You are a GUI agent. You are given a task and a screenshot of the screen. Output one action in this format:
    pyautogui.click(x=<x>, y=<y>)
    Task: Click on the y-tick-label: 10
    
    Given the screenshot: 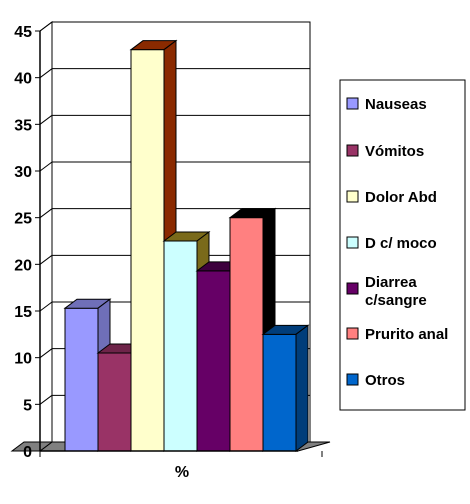 What is the action you would take?
    pyautogui.click(x=23, y=359)
    